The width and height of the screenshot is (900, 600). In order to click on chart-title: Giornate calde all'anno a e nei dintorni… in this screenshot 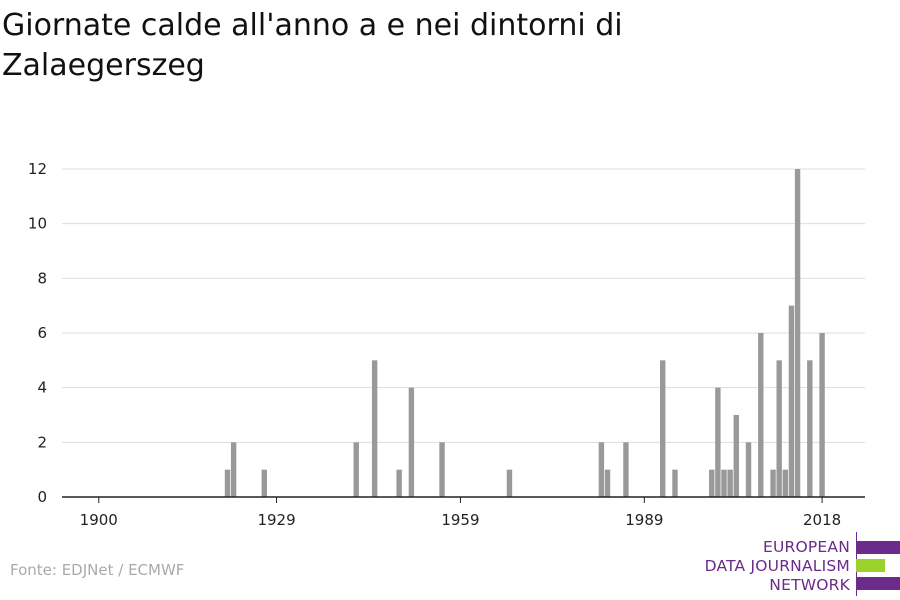, I will do `click(312, 45)`.